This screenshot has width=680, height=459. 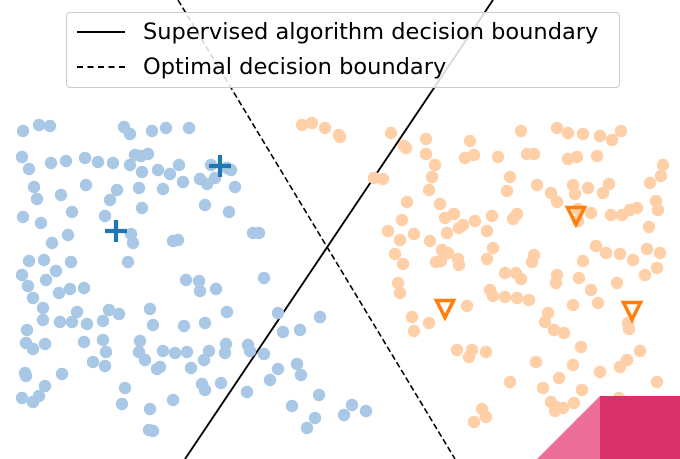 I want to click on dashed-line-swatch, so click(x=101, y=67).